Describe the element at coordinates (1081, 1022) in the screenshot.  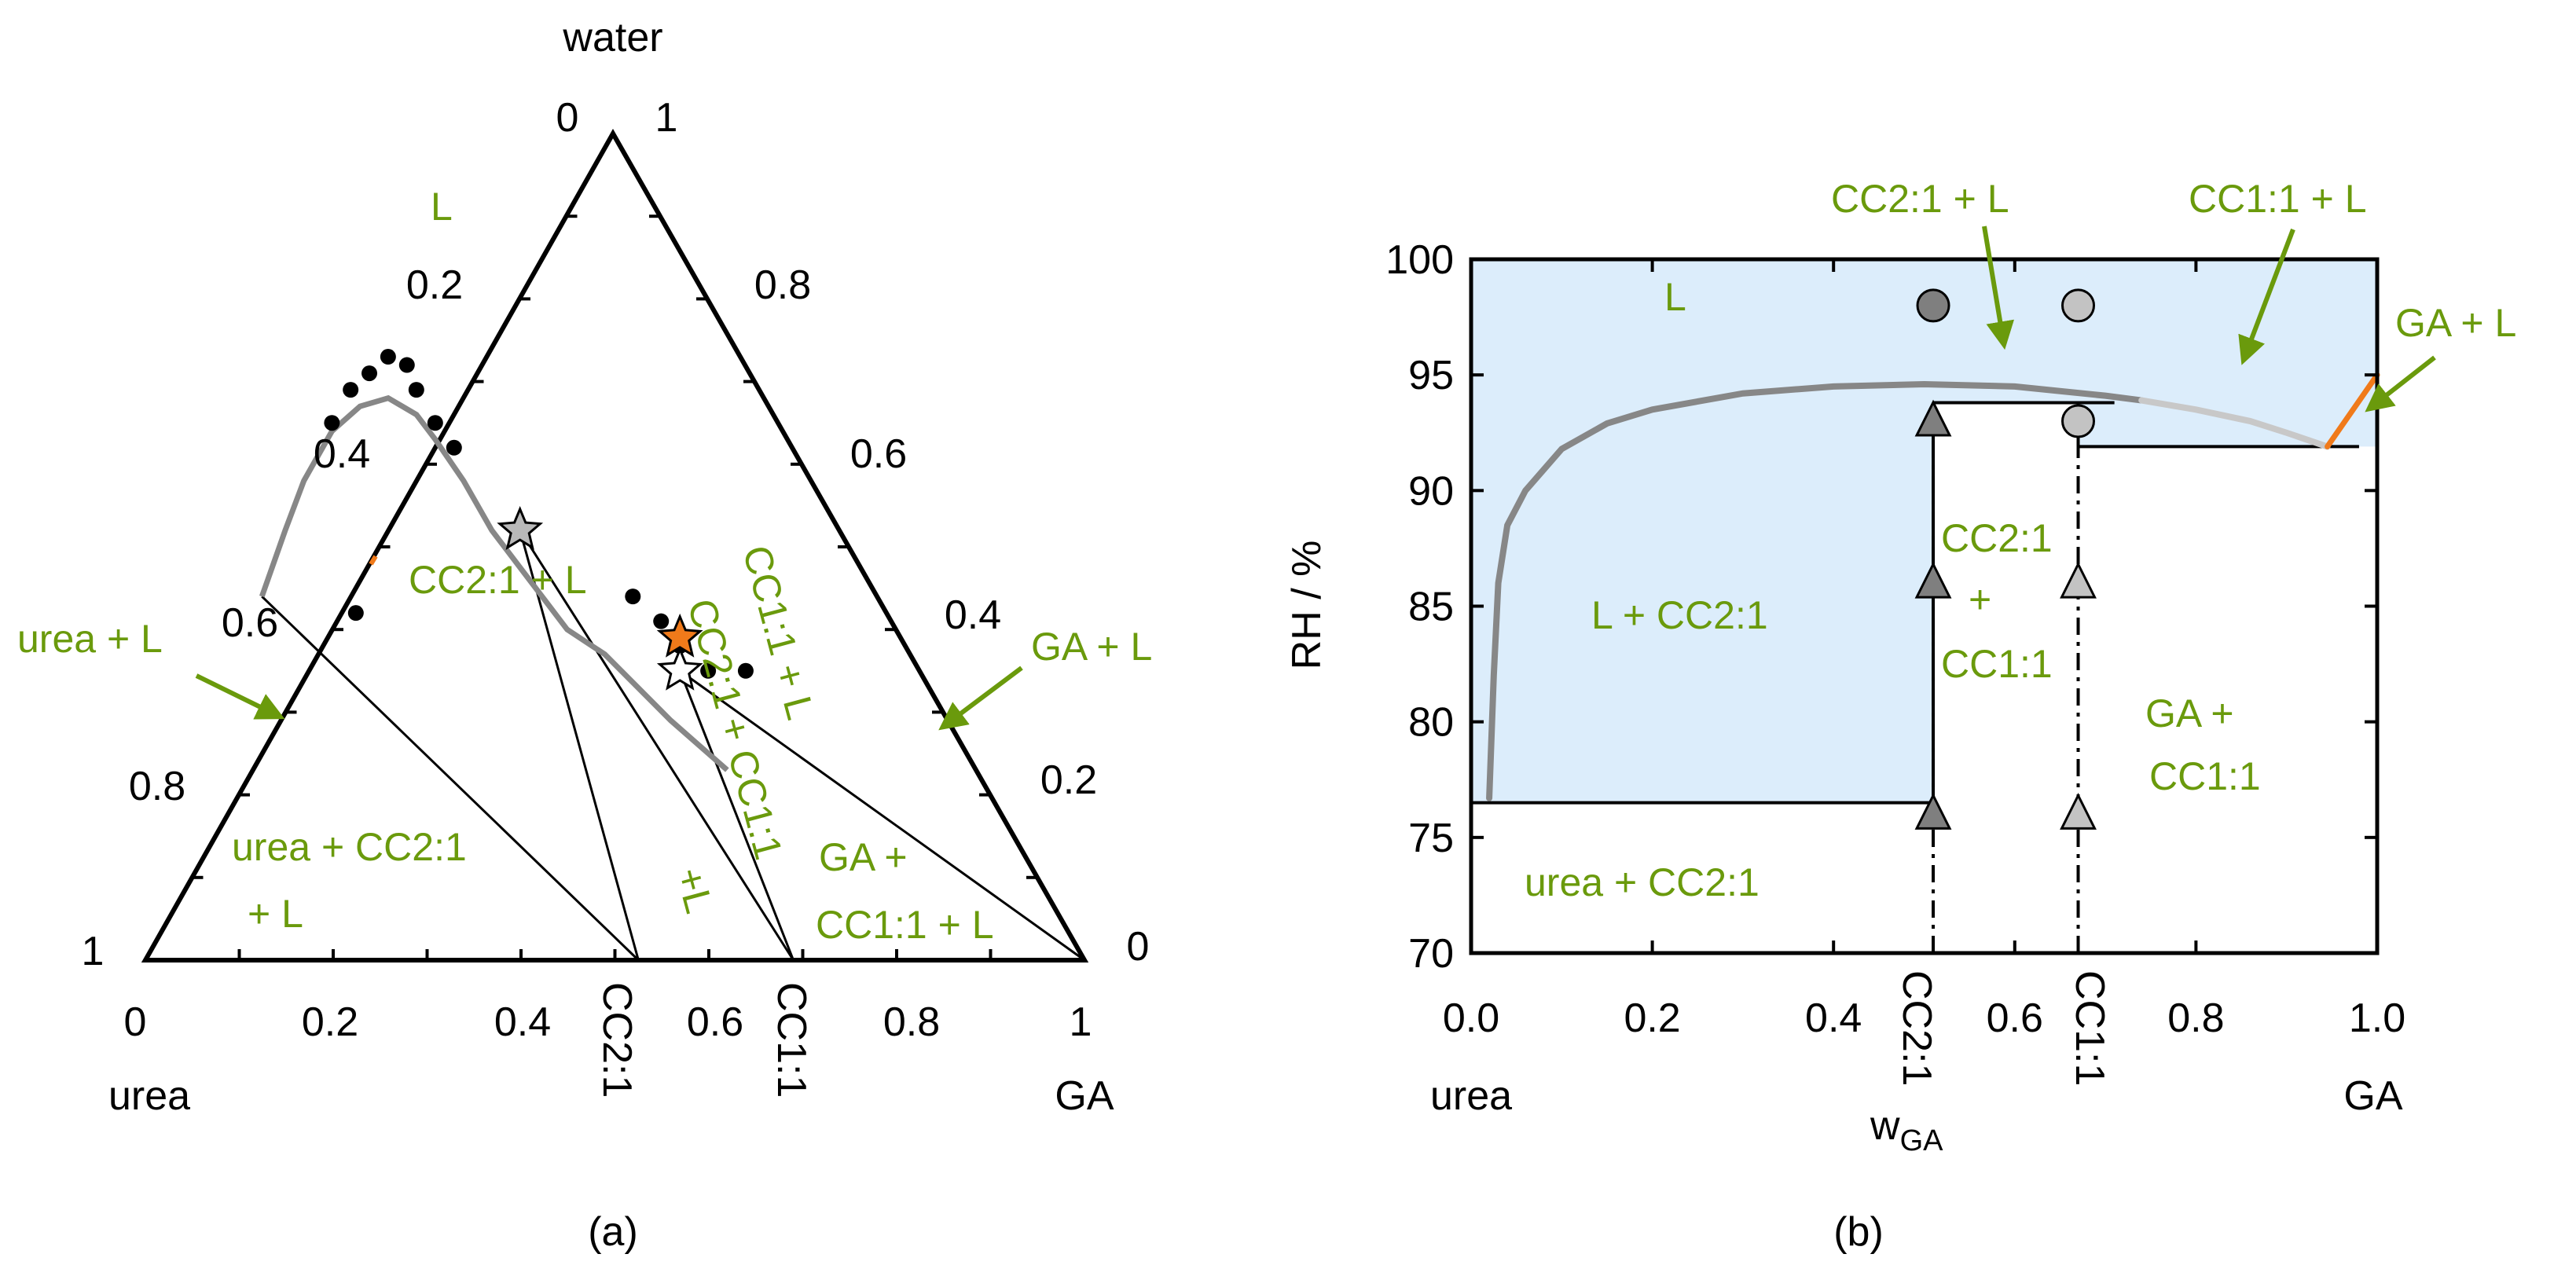
I see `bottom-axis-right-value: 1` at that location.